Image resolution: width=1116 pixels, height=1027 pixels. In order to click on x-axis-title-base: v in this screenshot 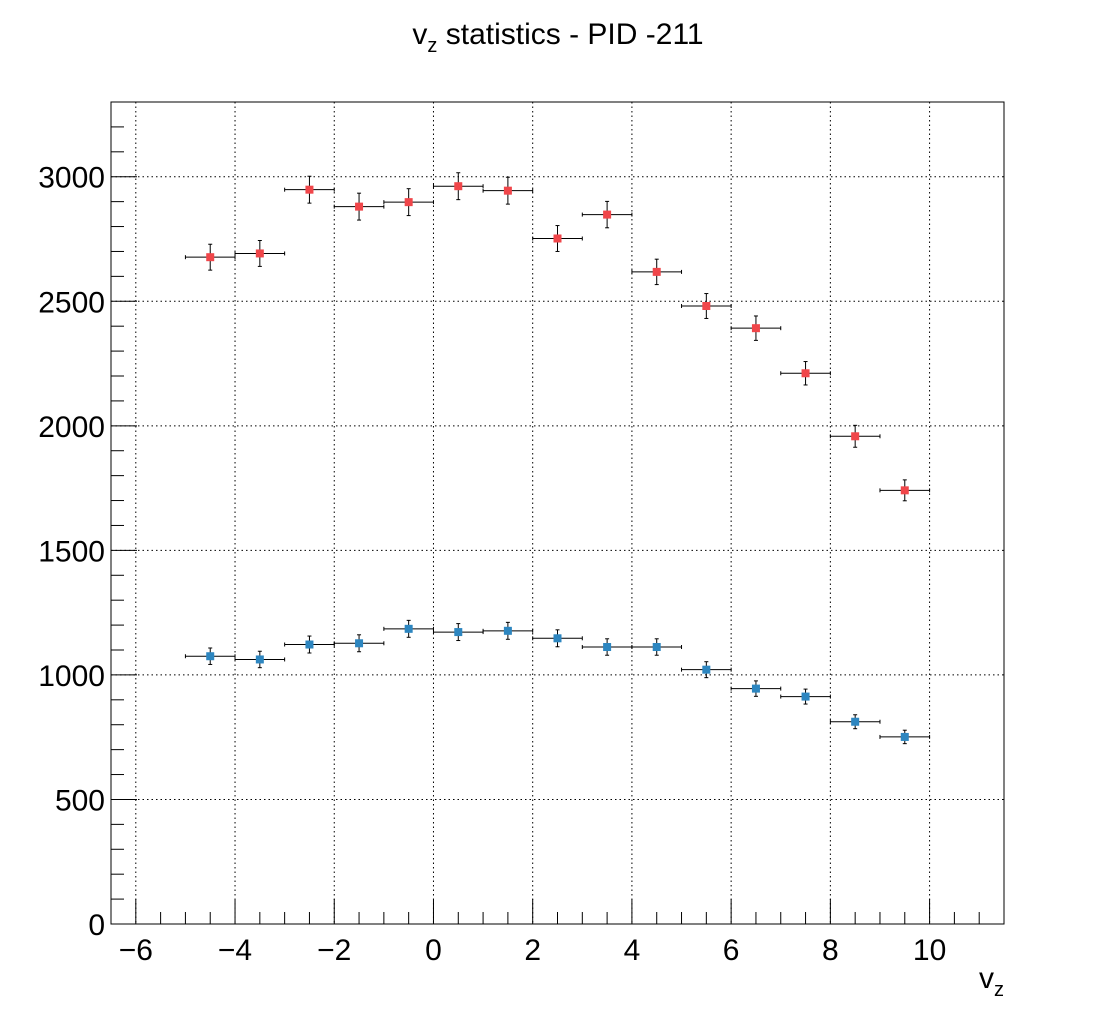, I will do `click(986, 978)`.